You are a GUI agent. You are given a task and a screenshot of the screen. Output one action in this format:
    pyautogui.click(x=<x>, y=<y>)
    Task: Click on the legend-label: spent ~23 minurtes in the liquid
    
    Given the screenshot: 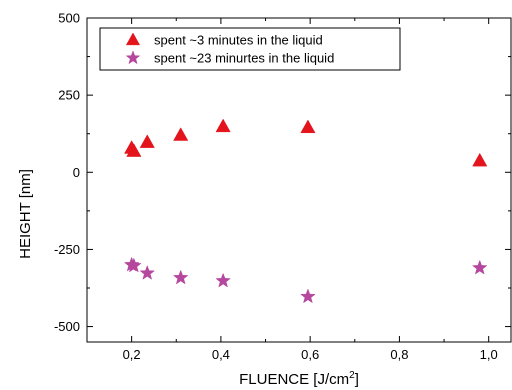 What is the action you would take?
    pyautogui.click(x=244, y=58)
    